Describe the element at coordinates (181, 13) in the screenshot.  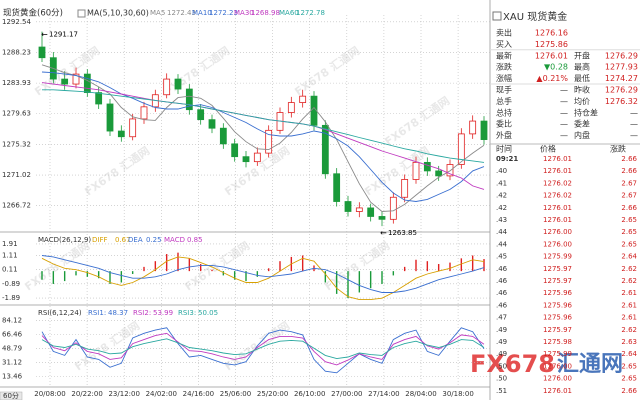
I see `ma-value: 1272.43` at that location.